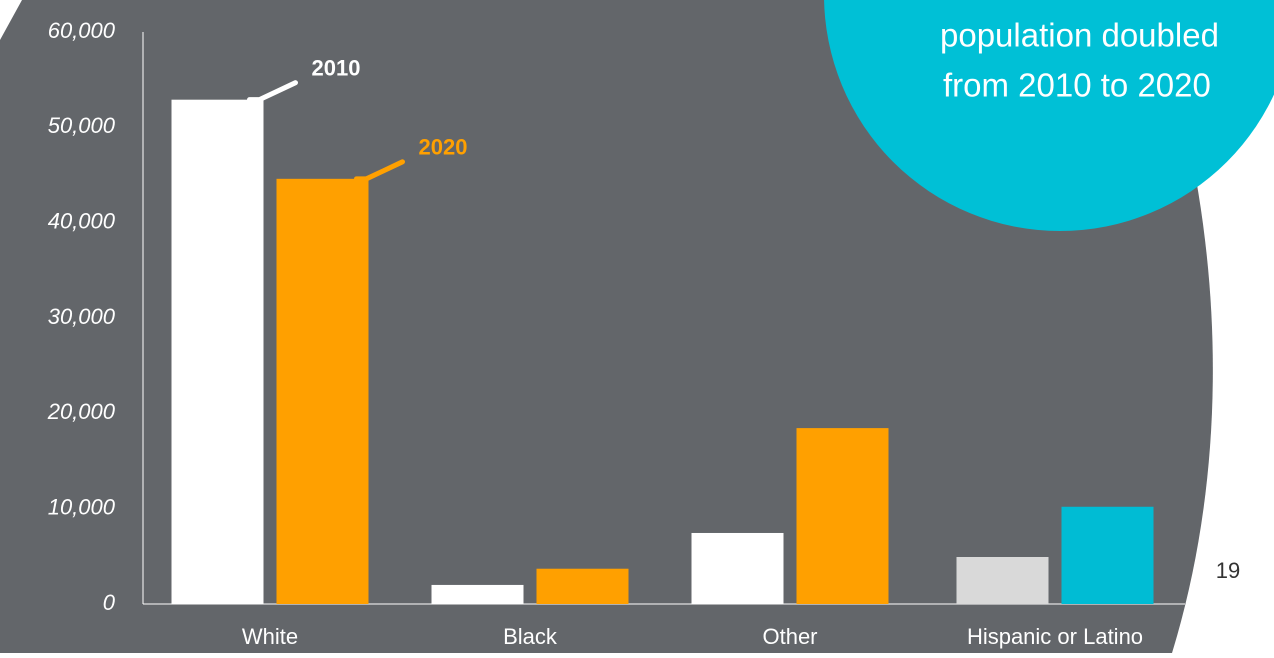 This screenshot has width=1274, height=658. Describe the element at coordinates (789, 636) in the screenshot. I see `x-tick-label: Other` at that location.